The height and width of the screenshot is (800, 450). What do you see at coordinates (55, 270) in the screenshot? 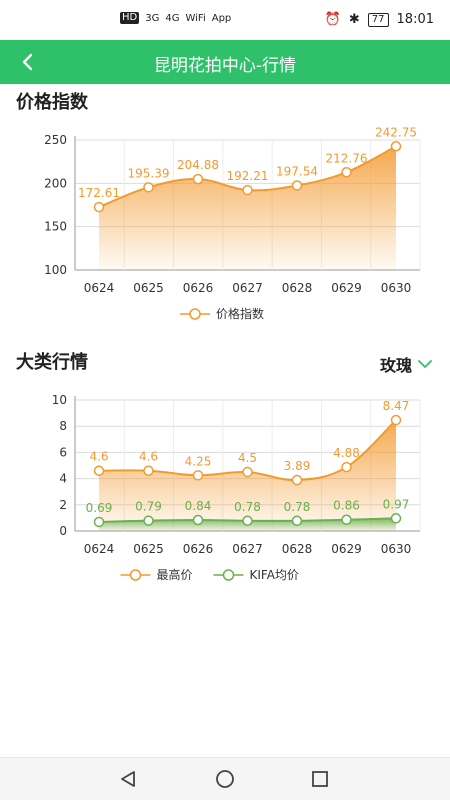
I see `y-tick-label: 100` at bounding box center [55, 270].